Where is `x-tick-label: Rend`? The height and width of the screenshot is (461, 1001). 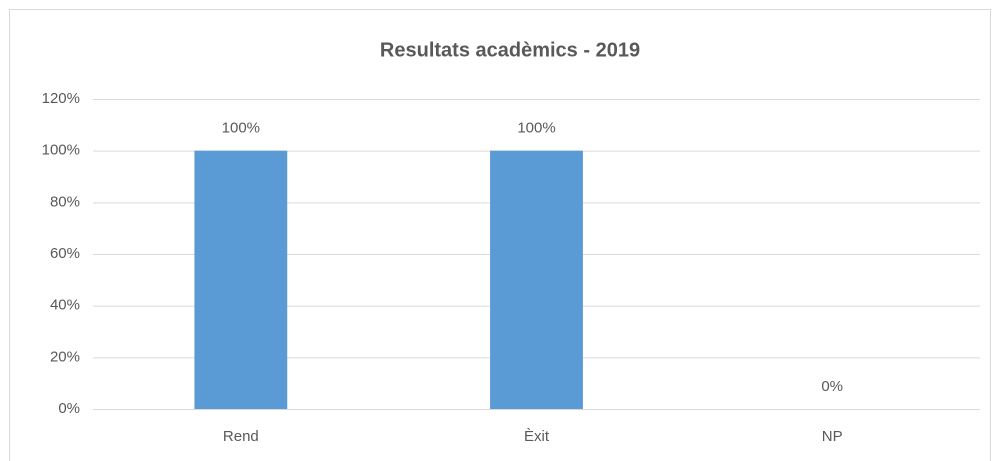 x-tick-label: Rend is located at coordinates (241, 436).